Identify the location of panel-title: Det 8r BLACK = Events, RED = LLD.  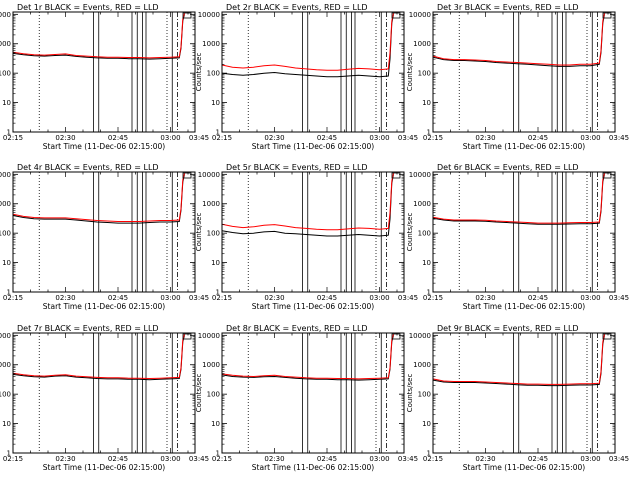
(297, 328).